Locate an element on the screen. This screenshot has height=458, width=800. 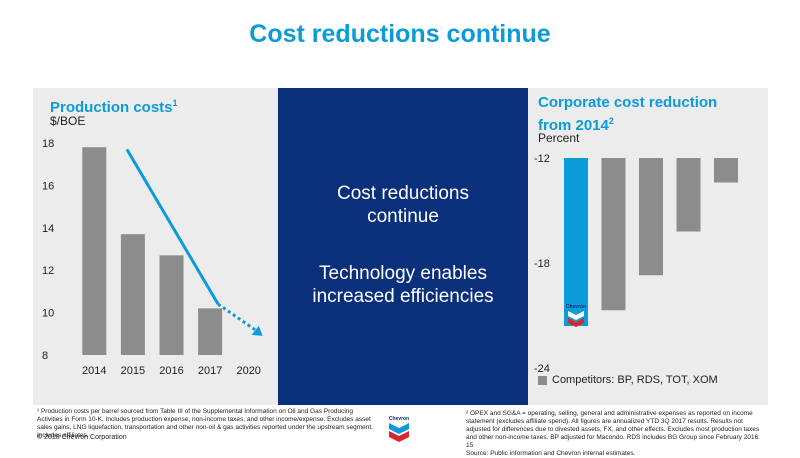
chevron-logo-text: Chevron is located at coordinates (399, 419).